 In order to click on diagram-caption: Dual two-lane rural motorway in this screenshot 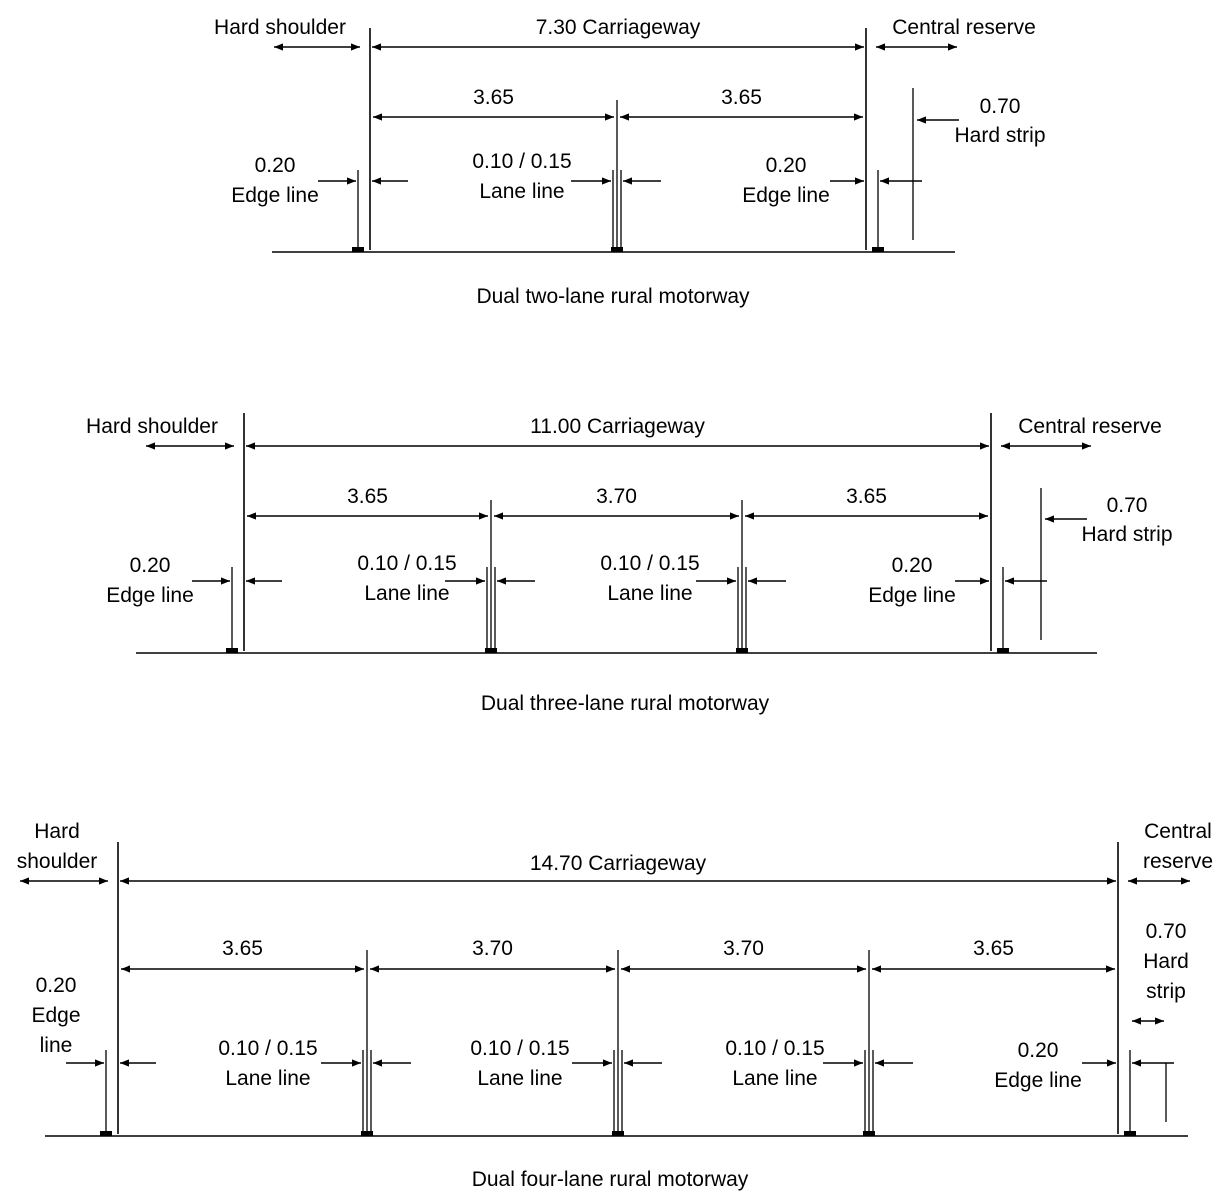, I will do `click(613, 296)`.